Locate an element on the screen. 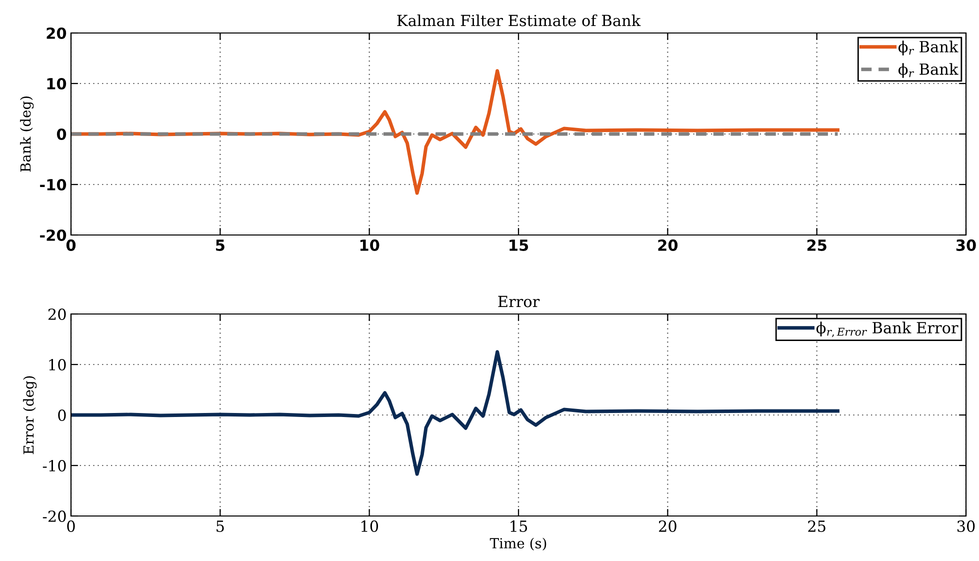 Image resolution: width=979 pixels, height=561 pixels. chart-title: Error is located at coordinates (519, 302).